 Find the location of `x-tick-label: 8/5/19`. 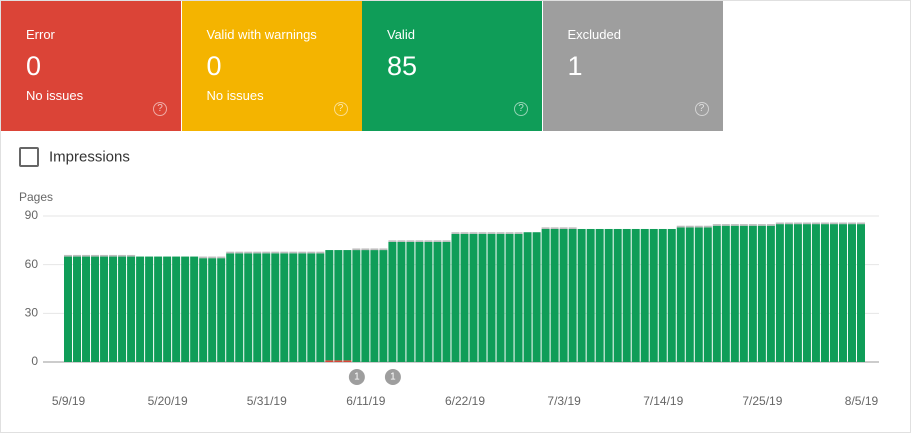

x-tick-label: 8/5/19 is located at coordinates (862, 401).